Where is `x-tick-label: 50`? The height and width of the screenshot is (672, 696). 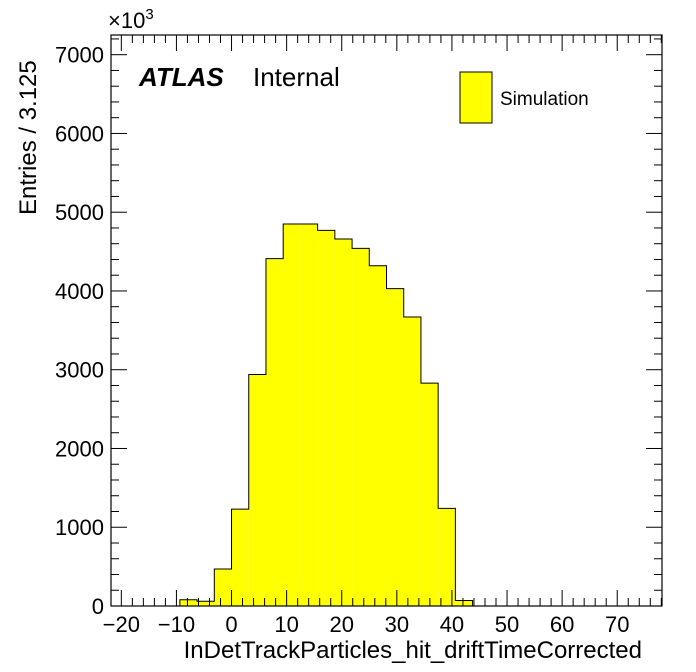 x-tick-label: 50 is located at coordinates (507, 624).